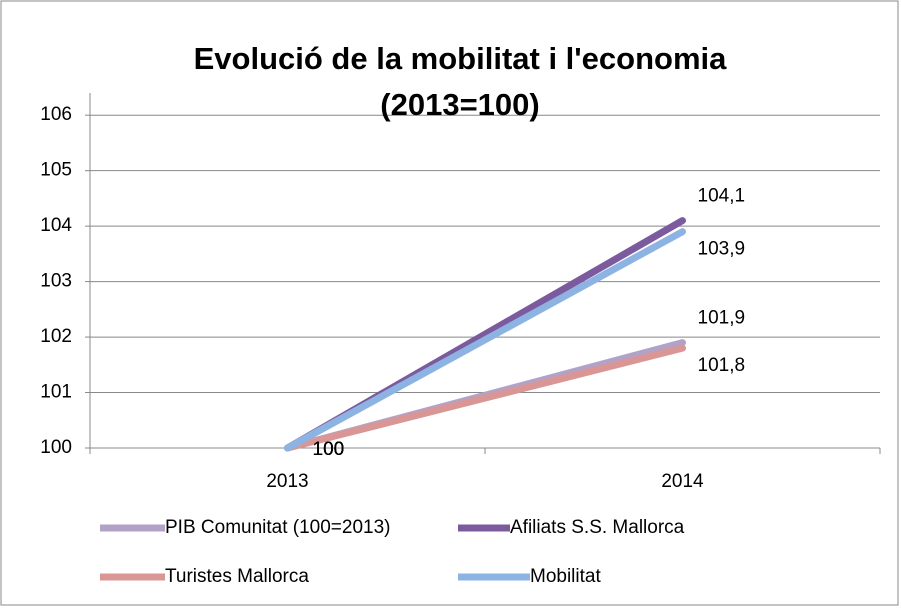  What do you see at coordinates (485, 398) in the screenshot?
I see `series-line` at bounding box center [485, 398].